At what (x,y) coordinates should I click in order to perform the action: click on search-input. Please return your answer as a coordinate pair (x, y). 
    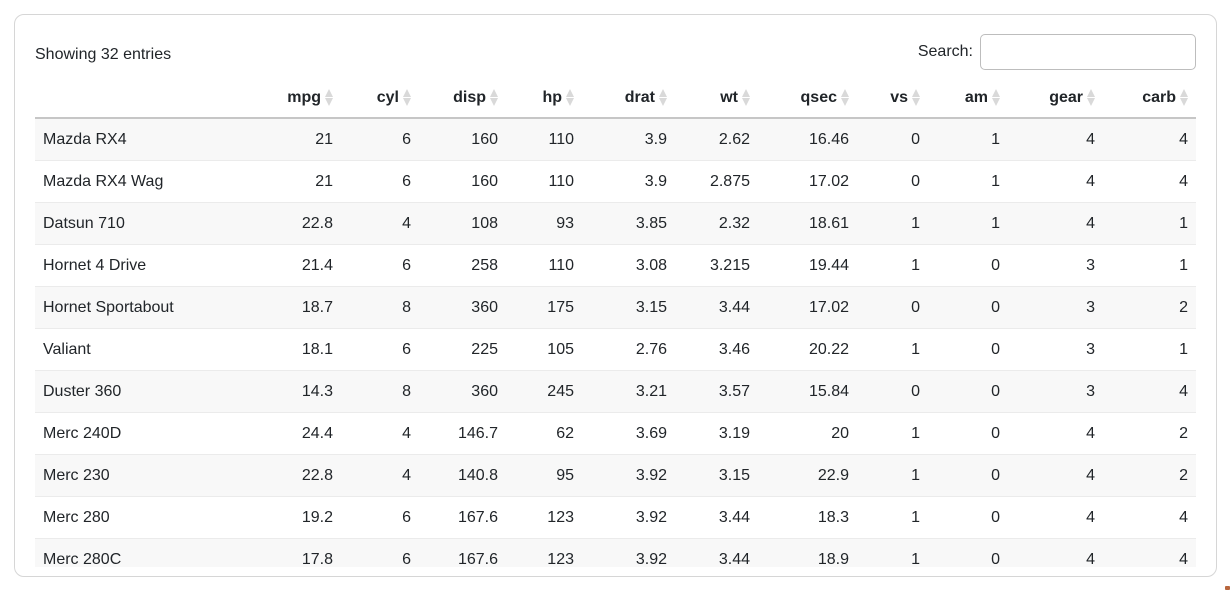
    Looking at the image, I should click on (1088, 52).